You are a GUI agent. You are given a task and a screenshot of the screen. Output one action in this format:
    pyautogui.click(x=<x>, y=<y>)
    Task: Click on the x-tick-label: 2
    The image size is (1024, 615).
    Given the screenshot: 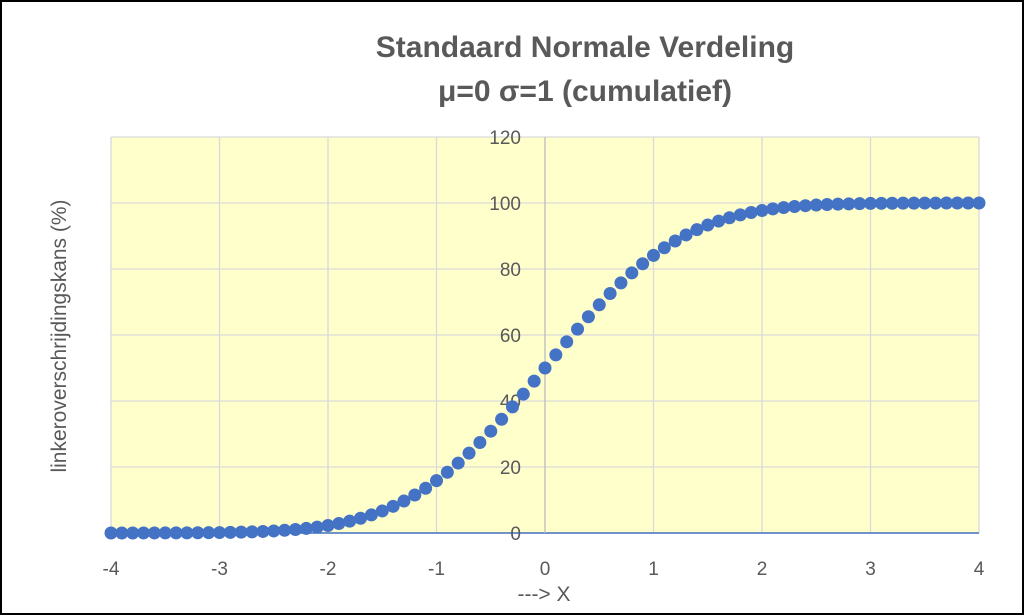 What is the action you would take?
    pyautogui.click(x=762, y=569)
    